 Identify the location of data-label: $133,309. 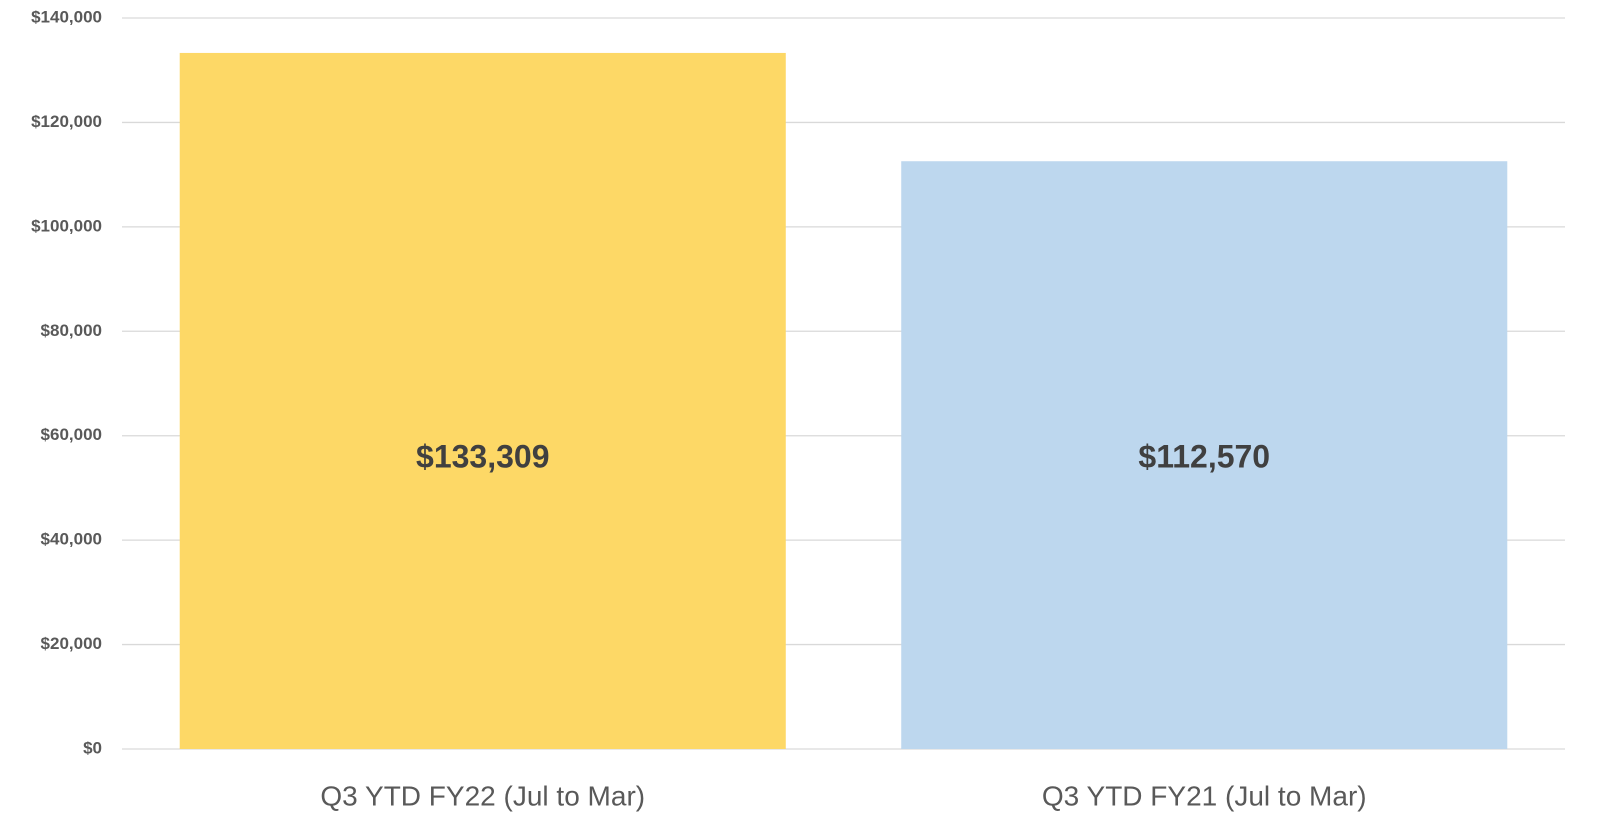
(482, 456).